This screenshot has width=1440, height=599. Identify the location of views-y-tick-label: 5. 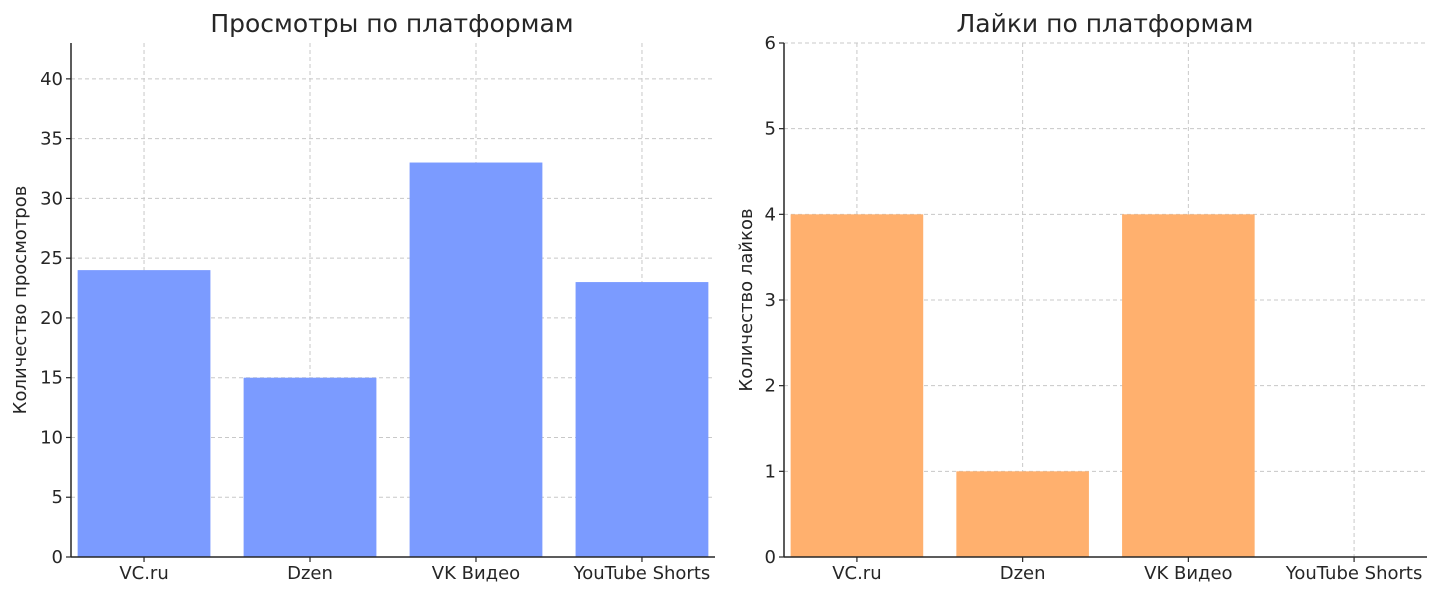
(57, 497).